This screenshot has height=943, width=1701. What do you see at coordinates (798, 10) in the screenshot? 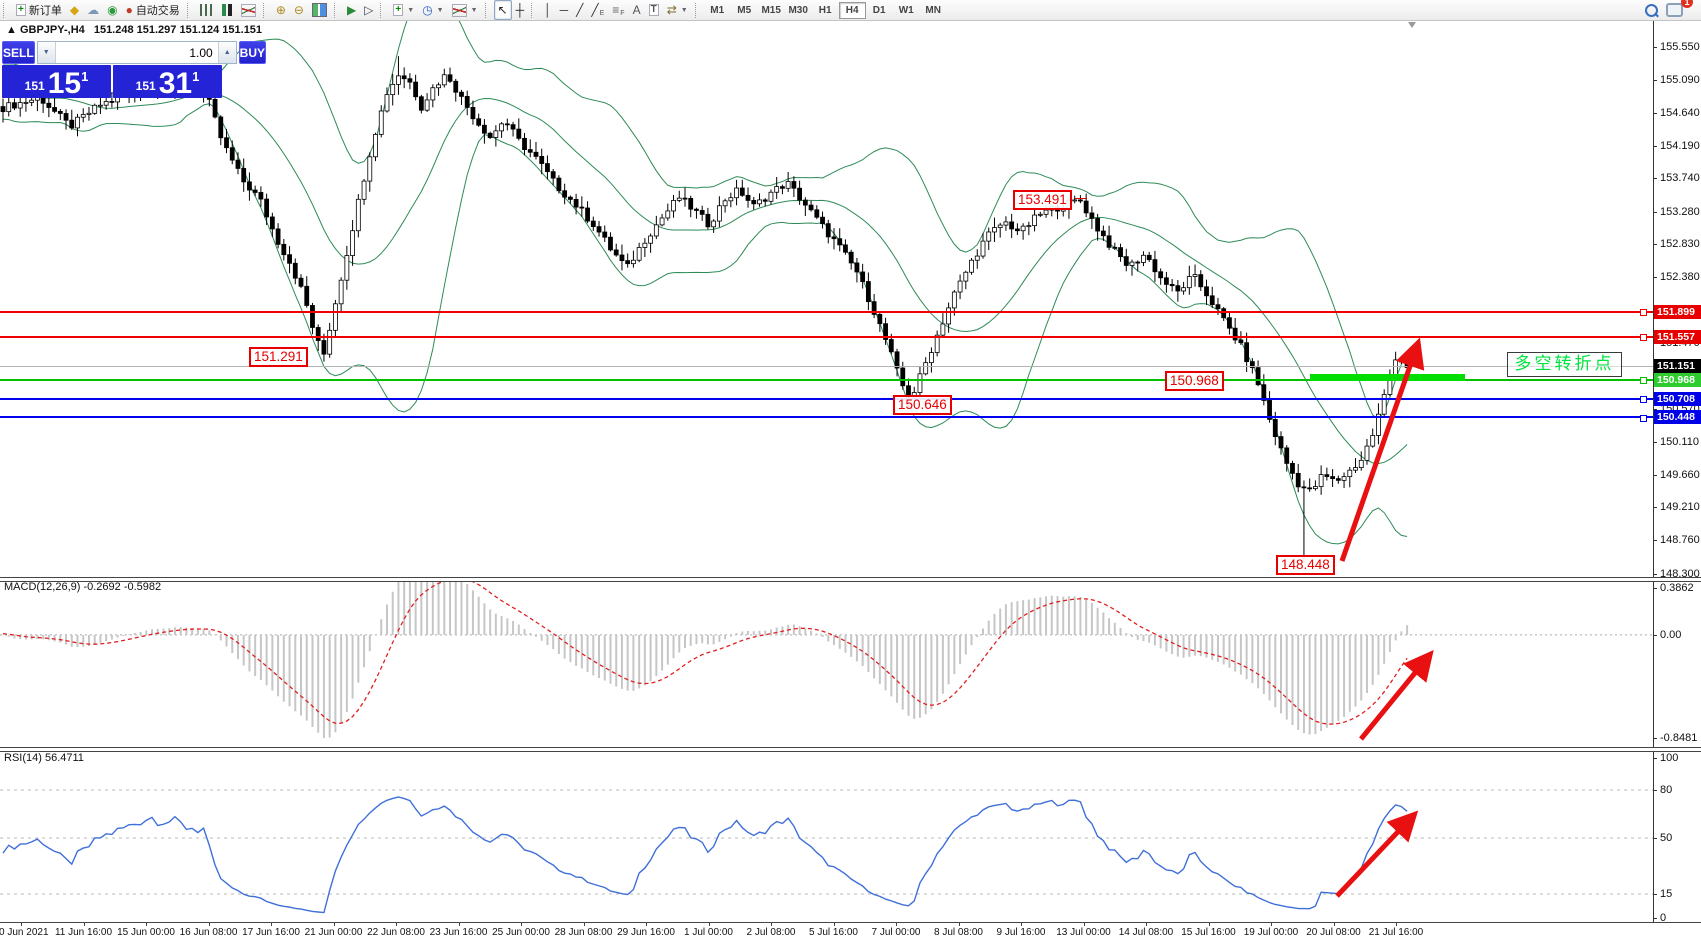
I see `timeframe-m30-button: M30` at bounding box center [798, 10].